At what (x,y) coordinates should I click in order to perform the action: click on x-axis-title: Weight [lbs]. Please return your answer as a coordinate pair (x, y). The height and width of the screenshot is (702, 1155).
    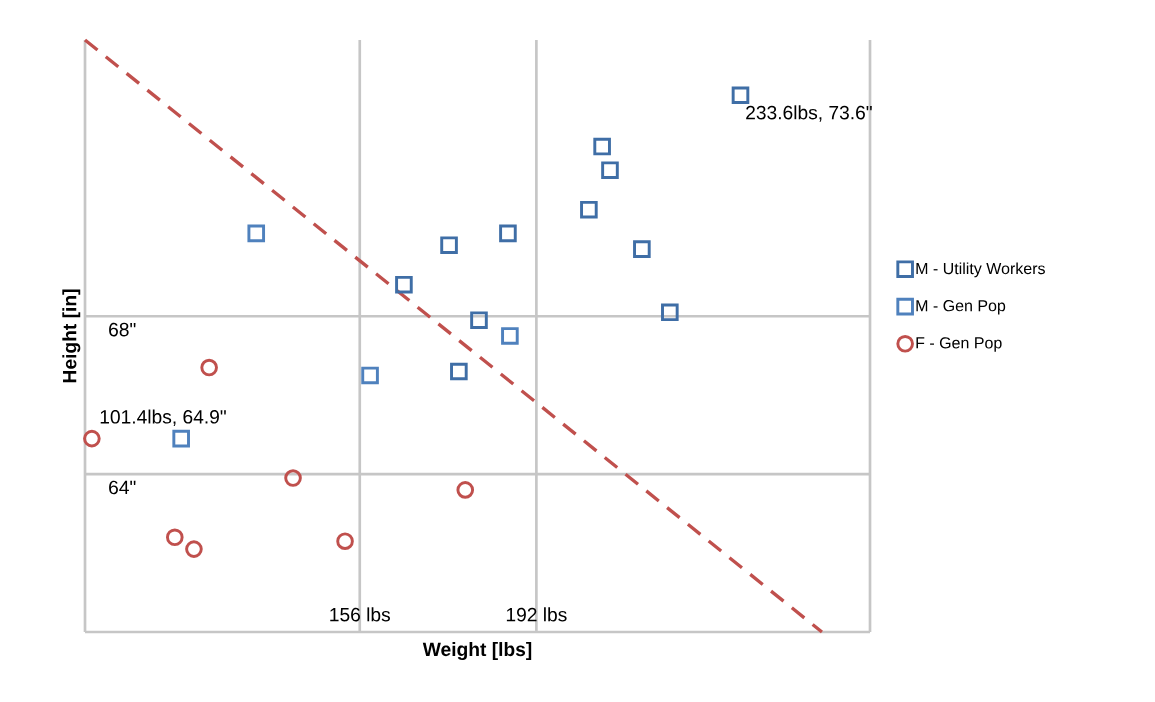
    Looking at the image, I should click on (477, 651).